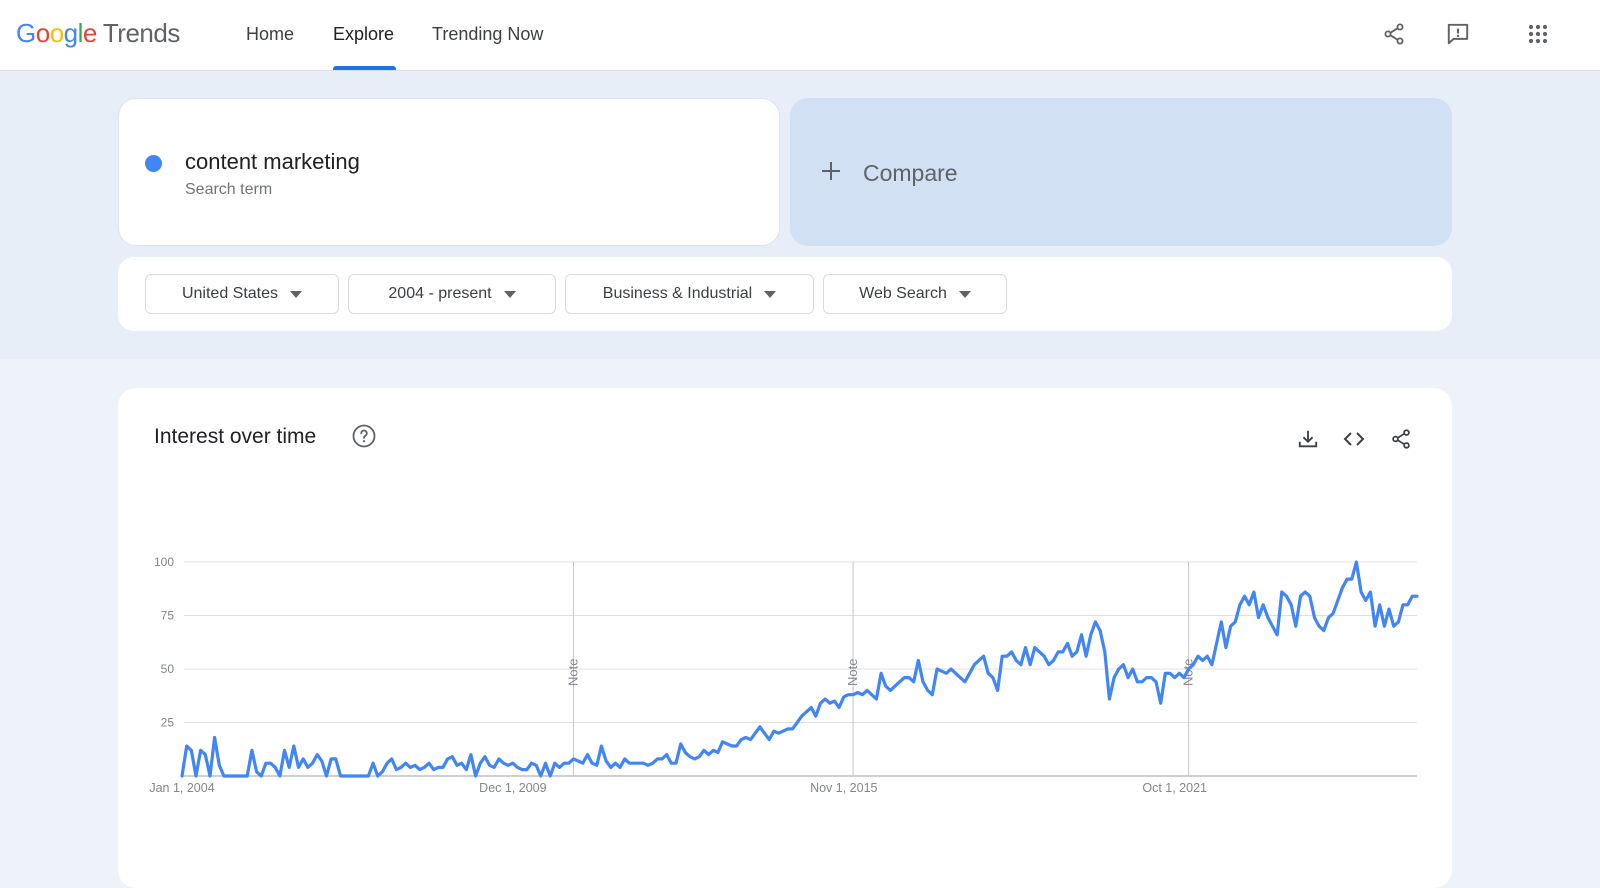  What do you see at coordinates (1174, 788) in the screenshot?
I see `x-tick-label: Oct 1, 2021` at bounding box center [1174, 788].